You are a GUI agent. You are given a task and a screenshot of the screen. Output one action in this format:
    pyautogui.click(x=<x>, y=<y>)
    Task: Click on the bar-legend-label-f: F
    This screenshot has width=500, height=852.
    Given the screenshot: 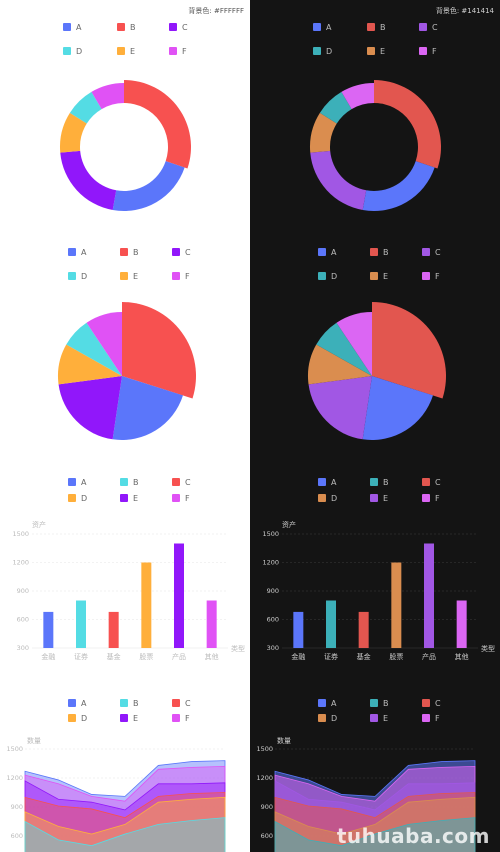 What is the action you would take?
    pyautogui.click(x=187, y=498)
    